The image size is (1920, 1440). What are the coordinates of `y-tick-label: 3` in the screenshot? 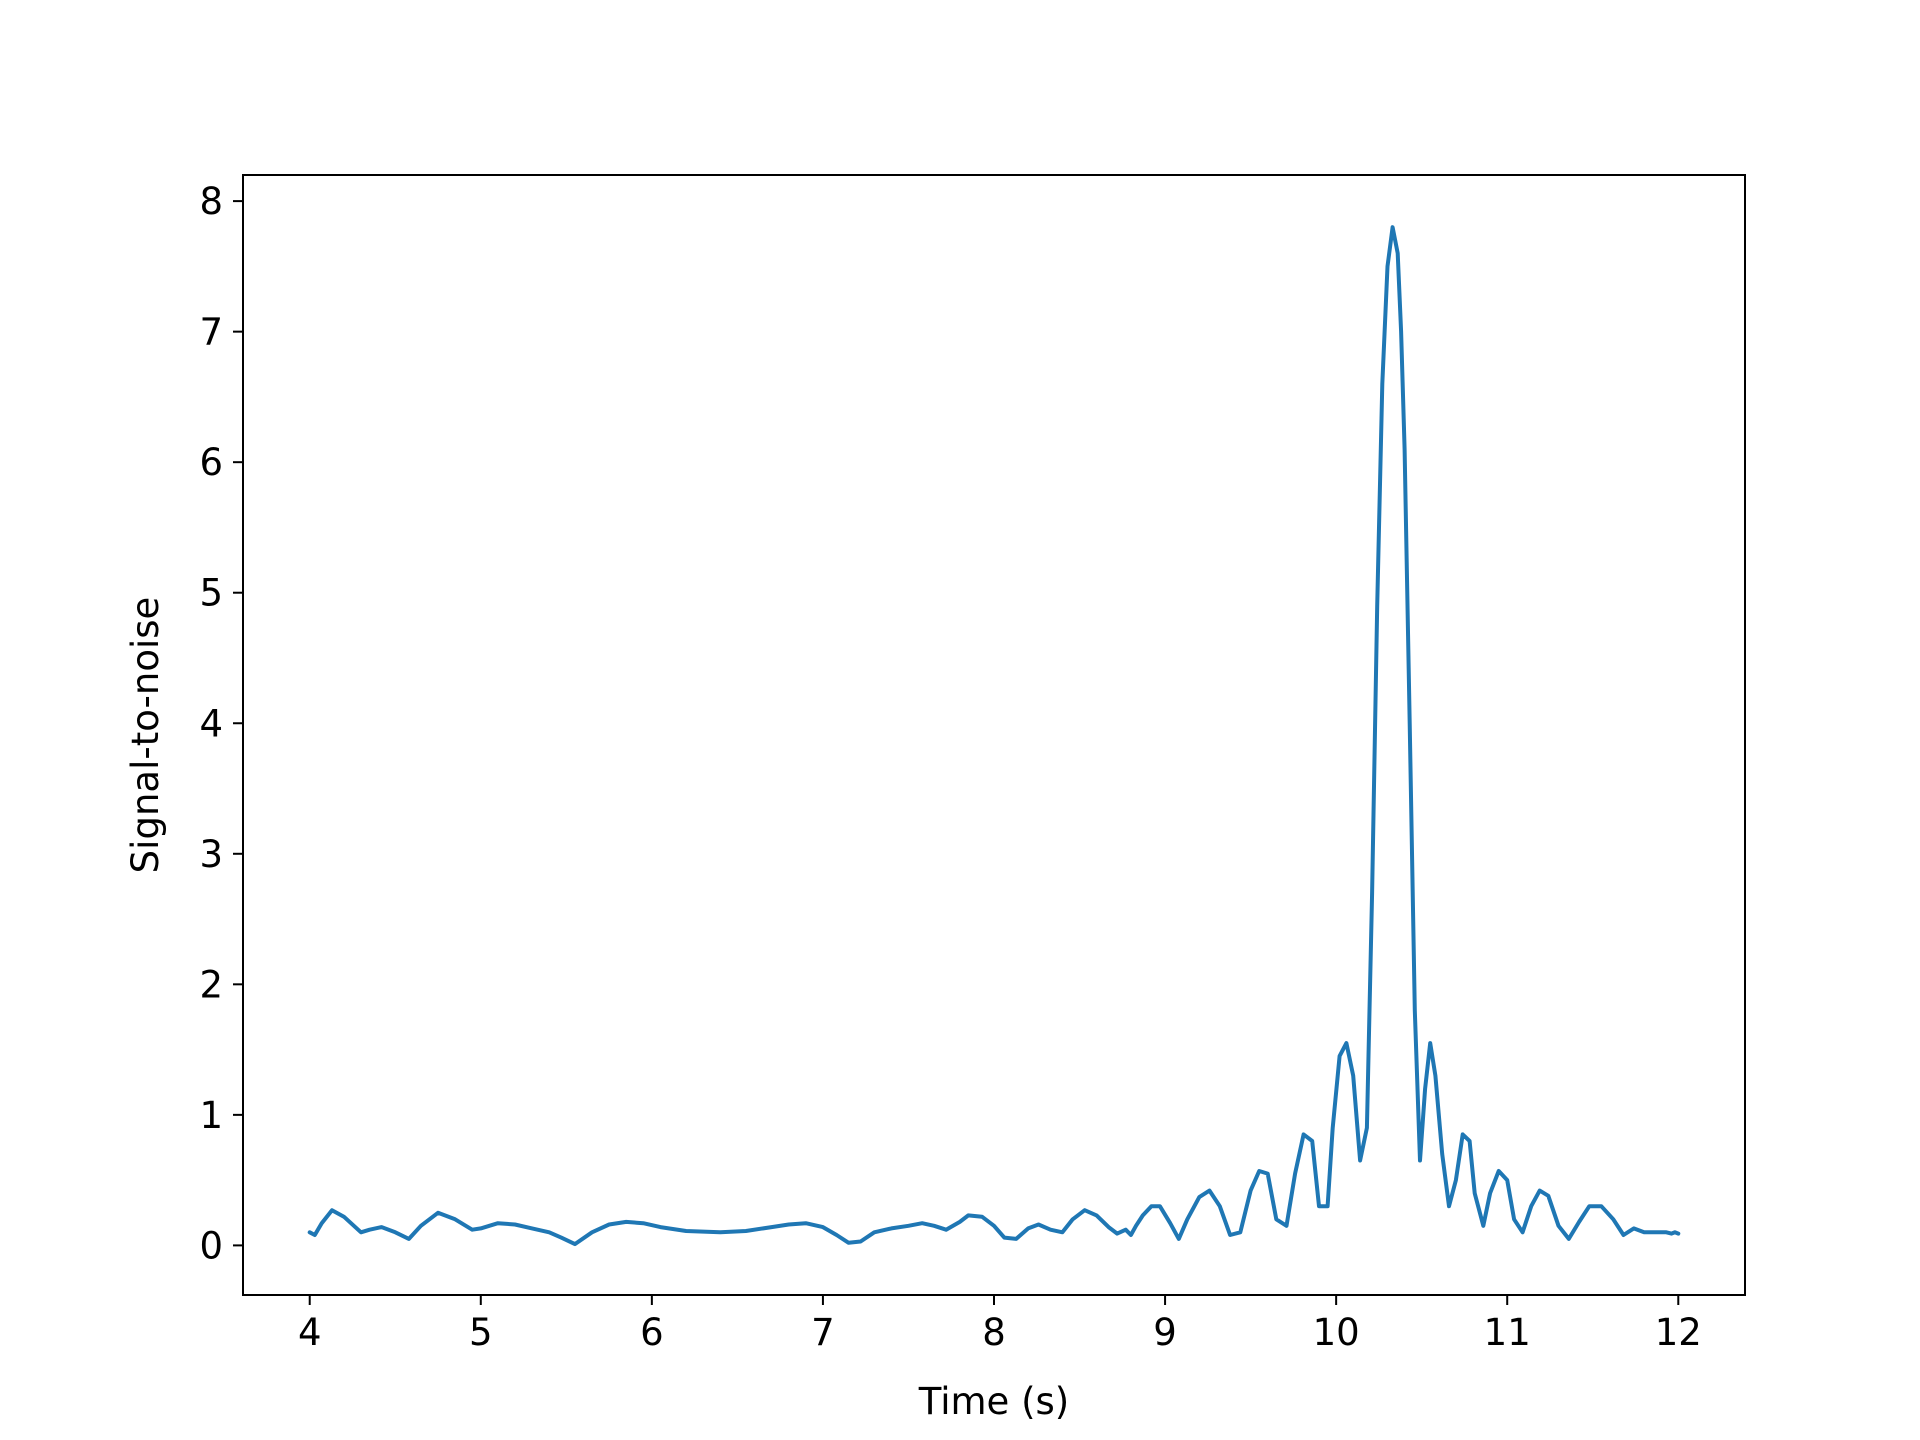 It's located at (211, 854).